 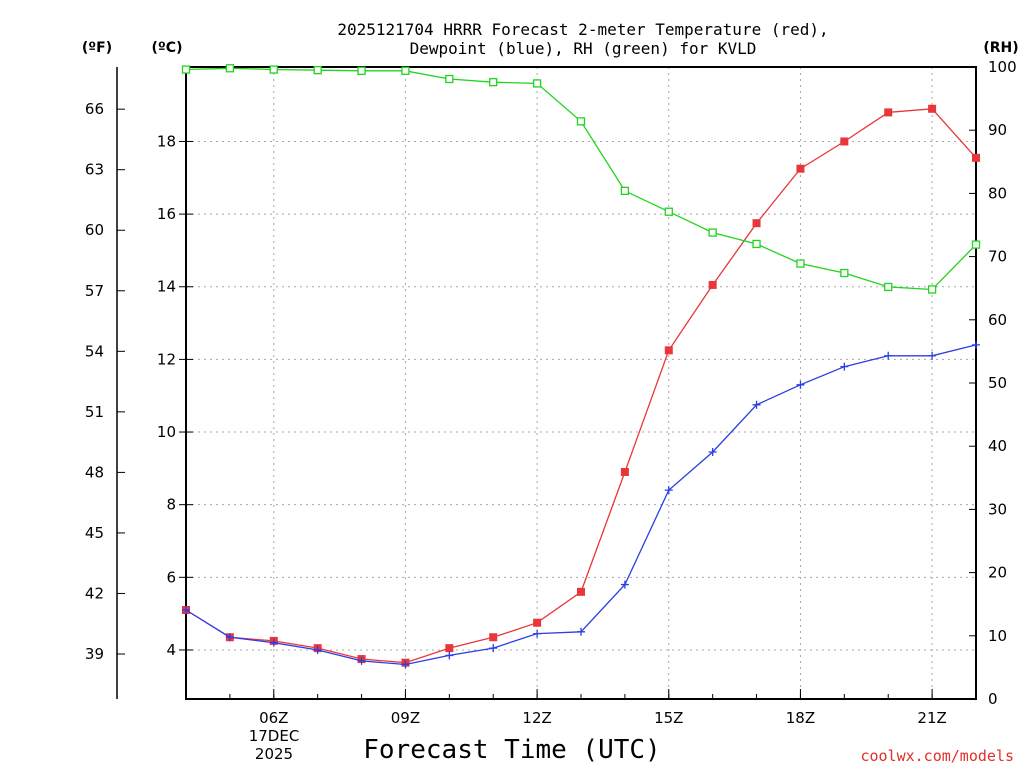 What do you see at coordinates (997, 320) in the screenshot?
I see `rh-tick-label: 60` at bounding box center [997, 320].